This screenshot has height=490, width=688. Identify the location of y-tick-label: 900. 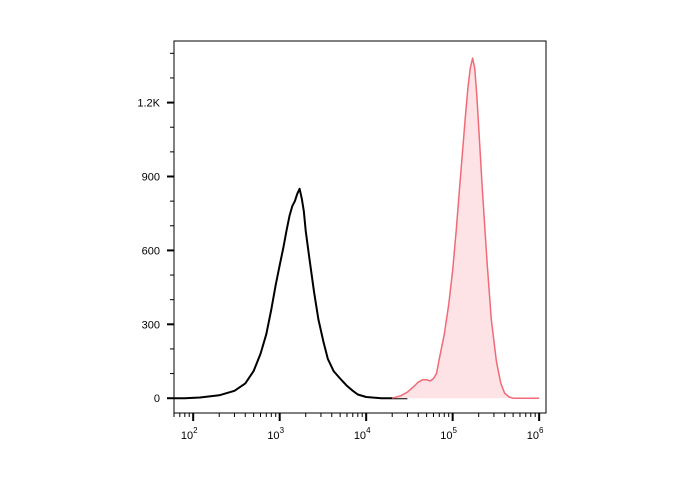
(151, 177).